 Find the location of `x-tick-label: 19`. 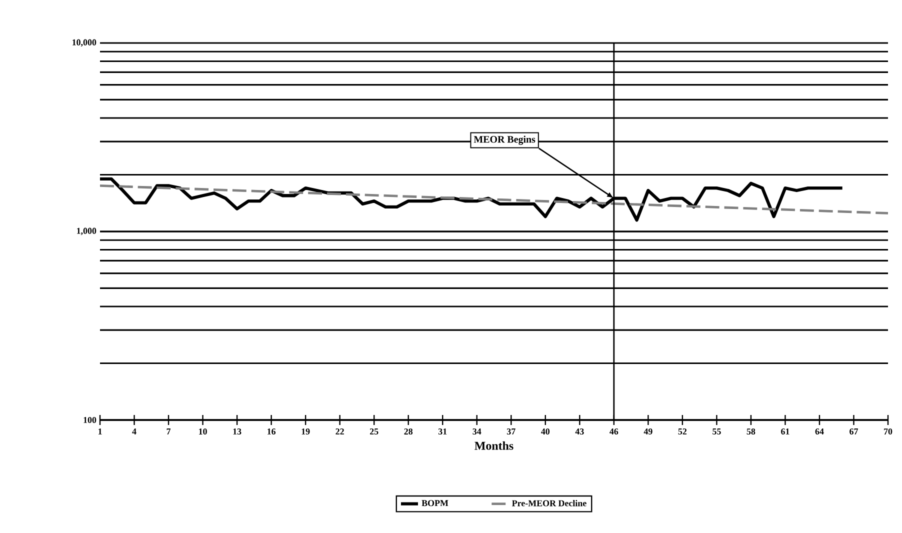

x-tick-label: 19 is located at coordinates (306, 431).